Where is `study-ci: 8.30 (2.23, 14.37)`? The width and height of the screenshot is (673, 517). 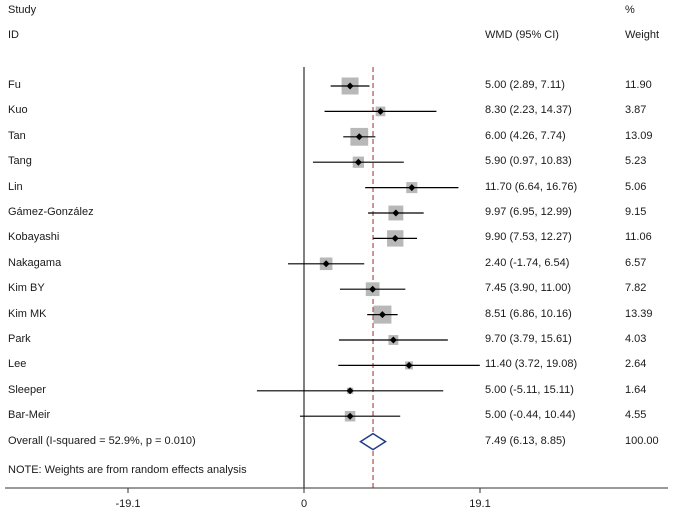
study-ci: 8.30 (2.23, 14.37) is located at coordinates (528, 110).